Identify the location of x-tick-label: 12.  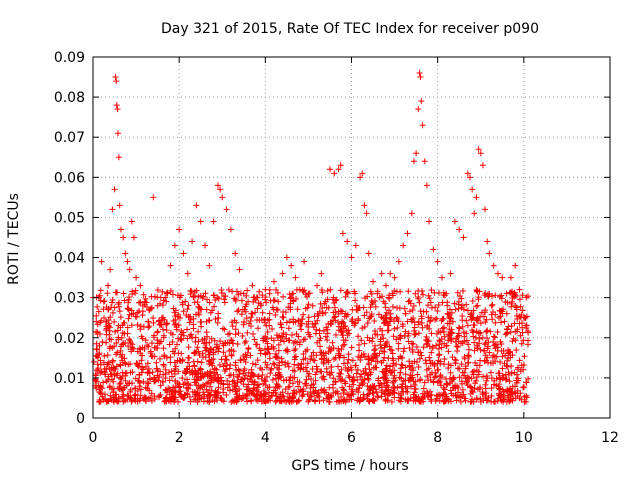
(610, 438).